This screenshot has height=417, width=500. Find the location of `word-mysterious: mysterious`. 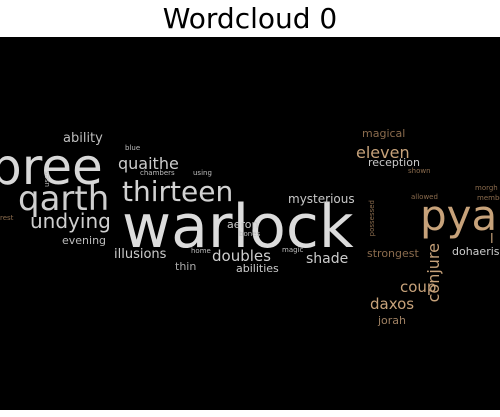

word-mysterious: mysterious is located at coordinates (321, 199).